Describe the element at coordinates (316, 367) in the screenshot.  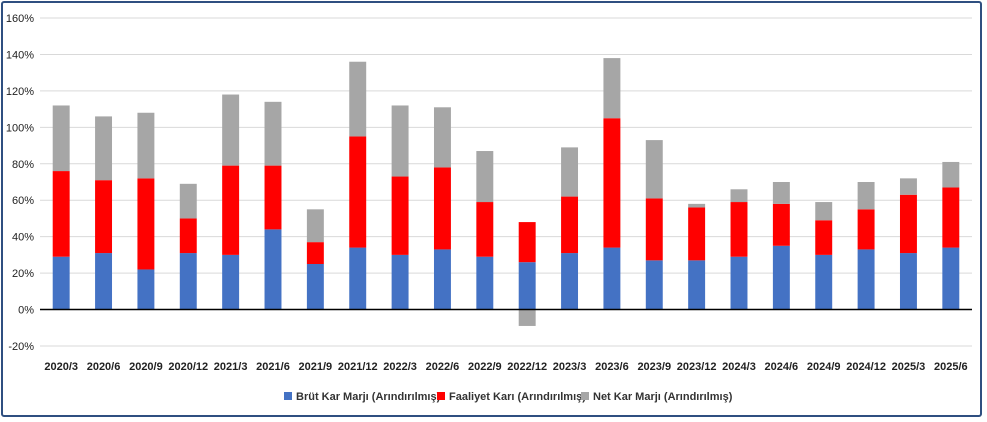
I see `x-tick-label: 2021/9` at that location.